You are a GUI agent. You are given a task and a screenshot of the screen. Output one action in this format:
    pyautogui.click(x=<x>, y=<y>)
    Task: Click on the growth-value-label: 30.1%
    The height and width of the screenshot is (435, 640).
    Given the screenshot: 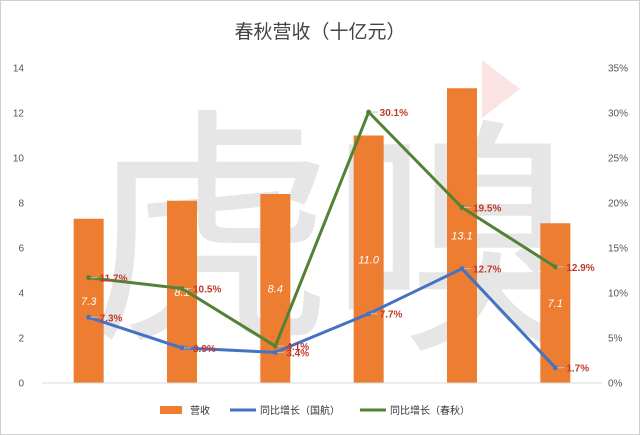 What is the action you would take?
    pyautogui.click(x=394, y=113)
    